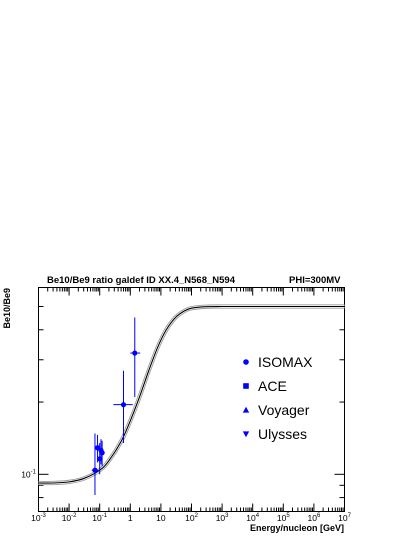  Describe the element at coordinates (161, 518) in the screenshot. I see `x-tick-label: 10` at that location.